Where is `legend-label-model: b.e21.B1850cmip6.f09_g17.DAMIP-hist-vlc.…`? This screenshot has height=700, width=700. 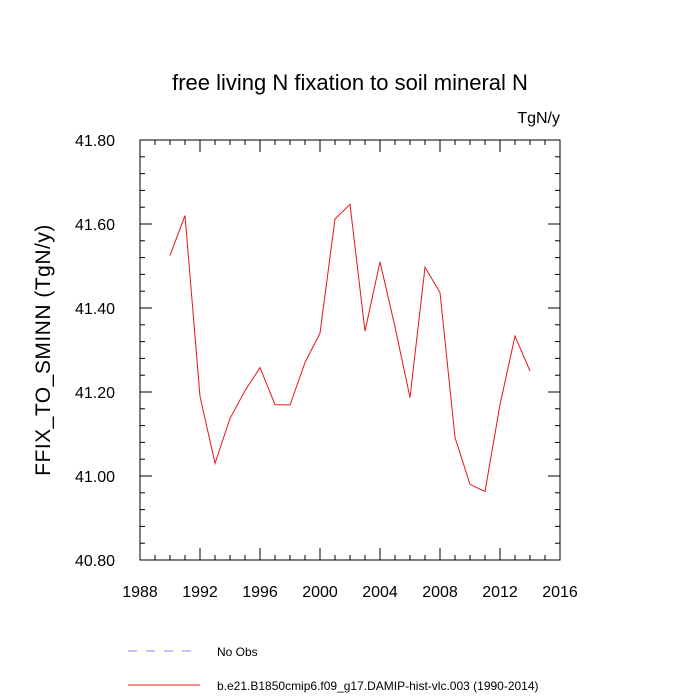 legend-label-model: b.e21.B1850cmip6.f09_g17.DAMIP-hist-vlc.… is located at coordinates (378, 686).